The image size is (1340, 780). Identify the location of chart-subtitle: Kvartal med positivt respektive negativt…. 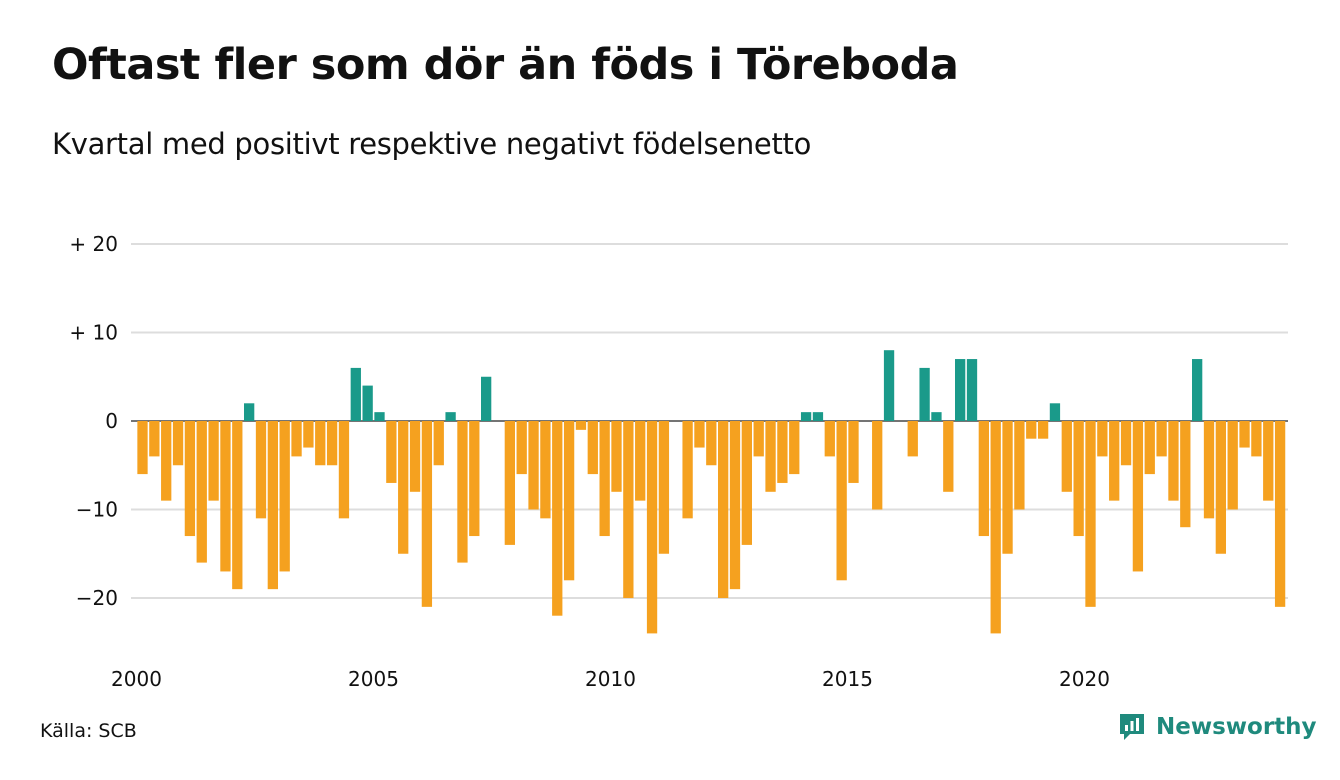
(432, 144).